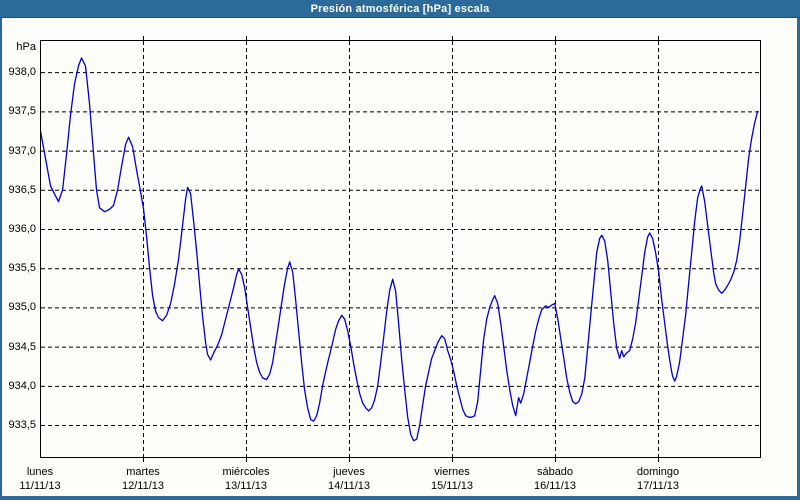 This screenshot has height=500, width=800. What do you see at coordinates (349, 472) in the screenshot?
I see `x-day-label: jueves` at bounding box center [349, 472].